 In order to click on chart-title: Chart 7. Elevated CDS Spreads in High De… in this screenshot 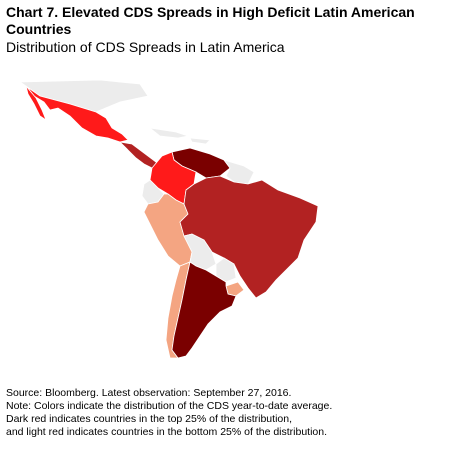, I will do `click(210, 20)`.